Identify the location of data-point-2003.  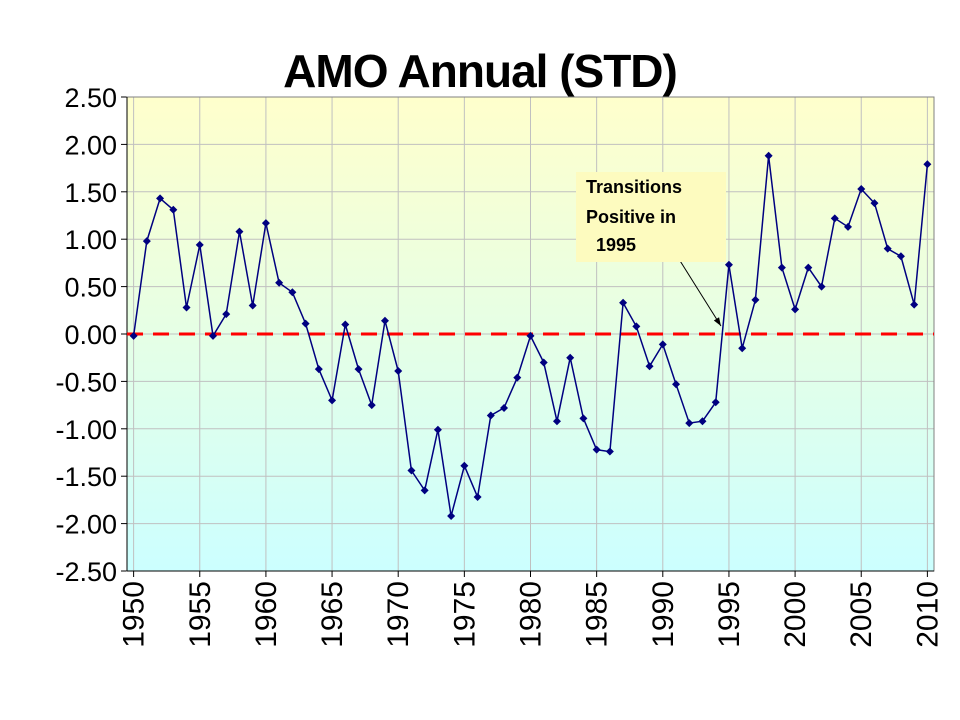
(834, 218).